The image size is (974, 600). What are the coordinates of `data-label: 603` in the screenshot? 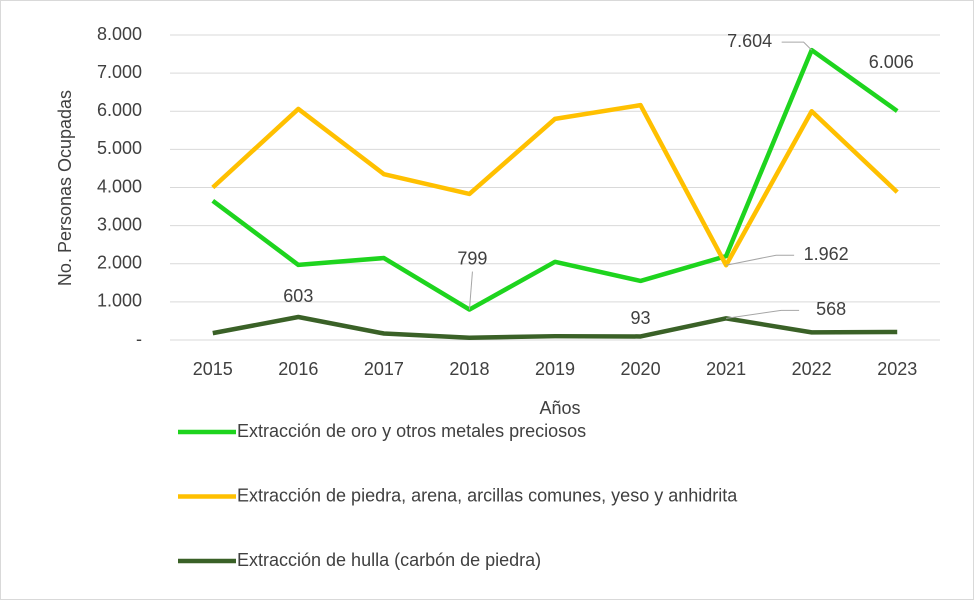 It's located at (298, 296).